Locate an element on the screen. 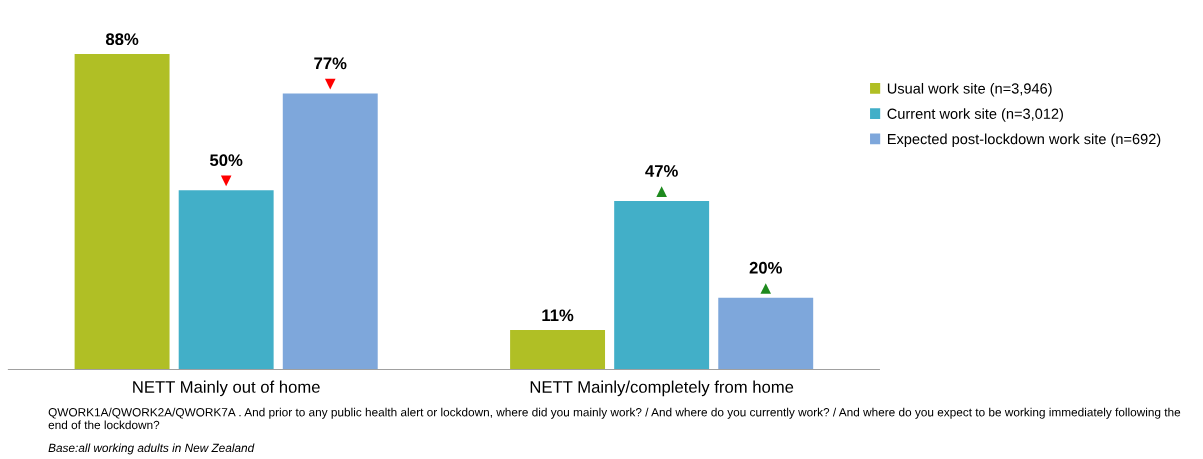 This screenshot has height=459, width=1203. x-tick-label: NETT Mainly out of home is located at coordinates (226, 388).